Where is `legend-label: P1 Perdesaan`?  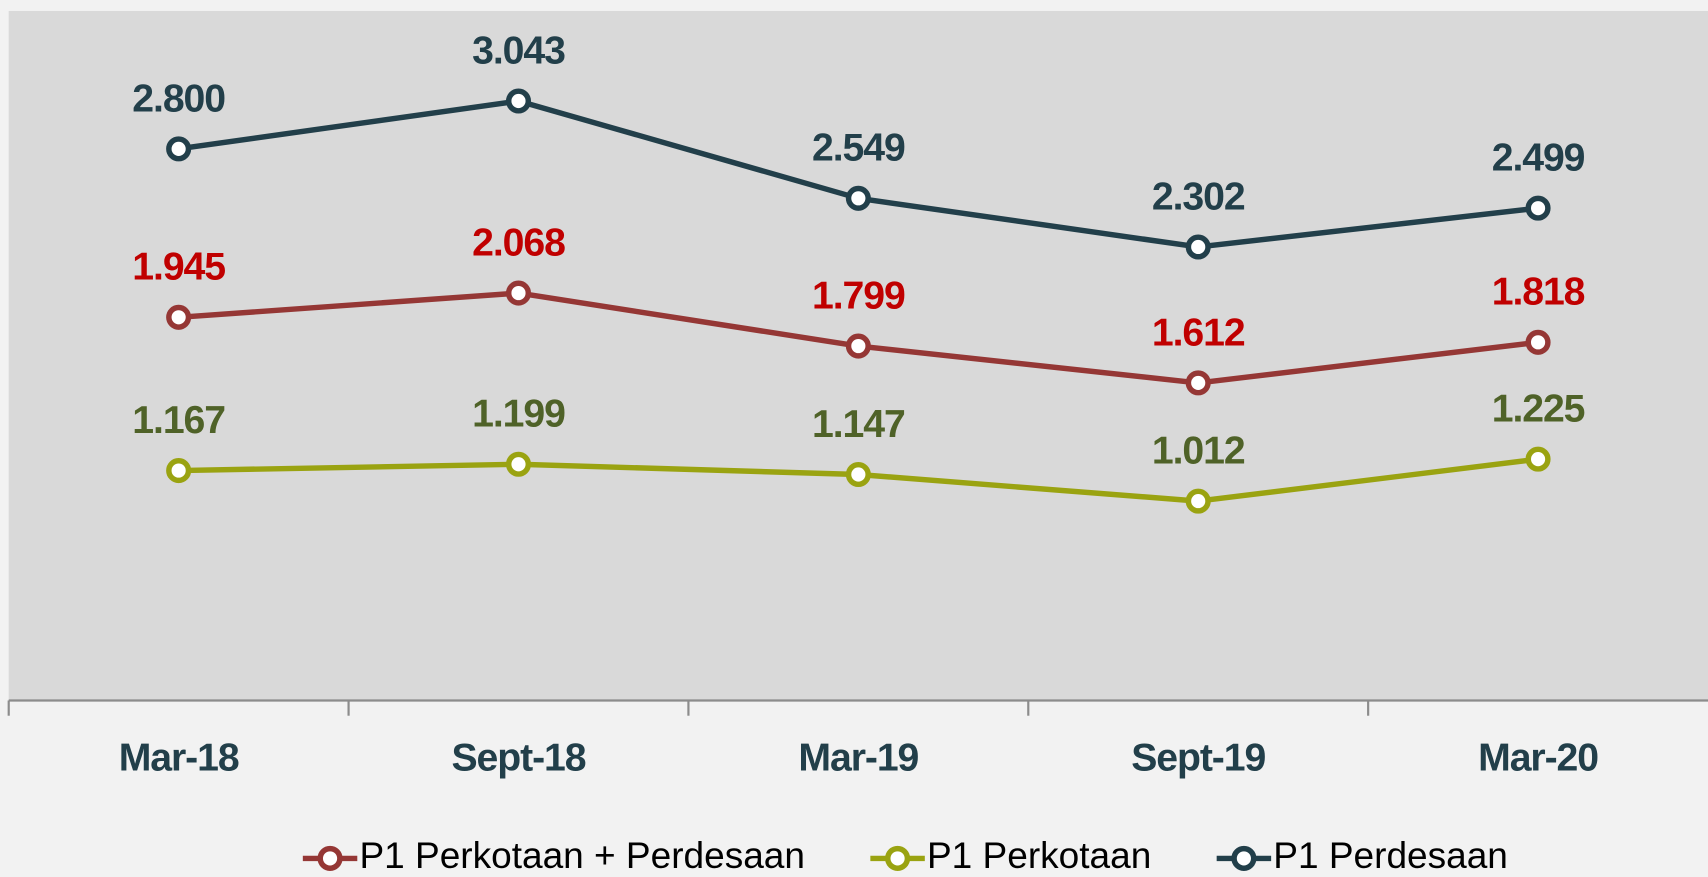
legend-label: P1 Perdesaan is located at coordinates (1390, 855).